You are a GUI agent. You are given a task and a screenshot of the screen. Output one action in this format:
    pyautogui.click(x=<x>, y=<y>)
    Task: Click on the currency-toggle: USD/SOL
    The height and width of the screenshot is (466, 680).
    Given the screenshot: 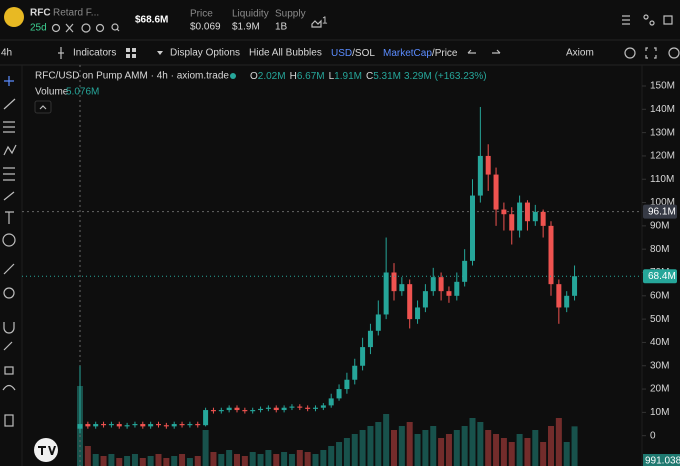 What is the action you would take?
    pyautogui.click(x=353, y=53)
    